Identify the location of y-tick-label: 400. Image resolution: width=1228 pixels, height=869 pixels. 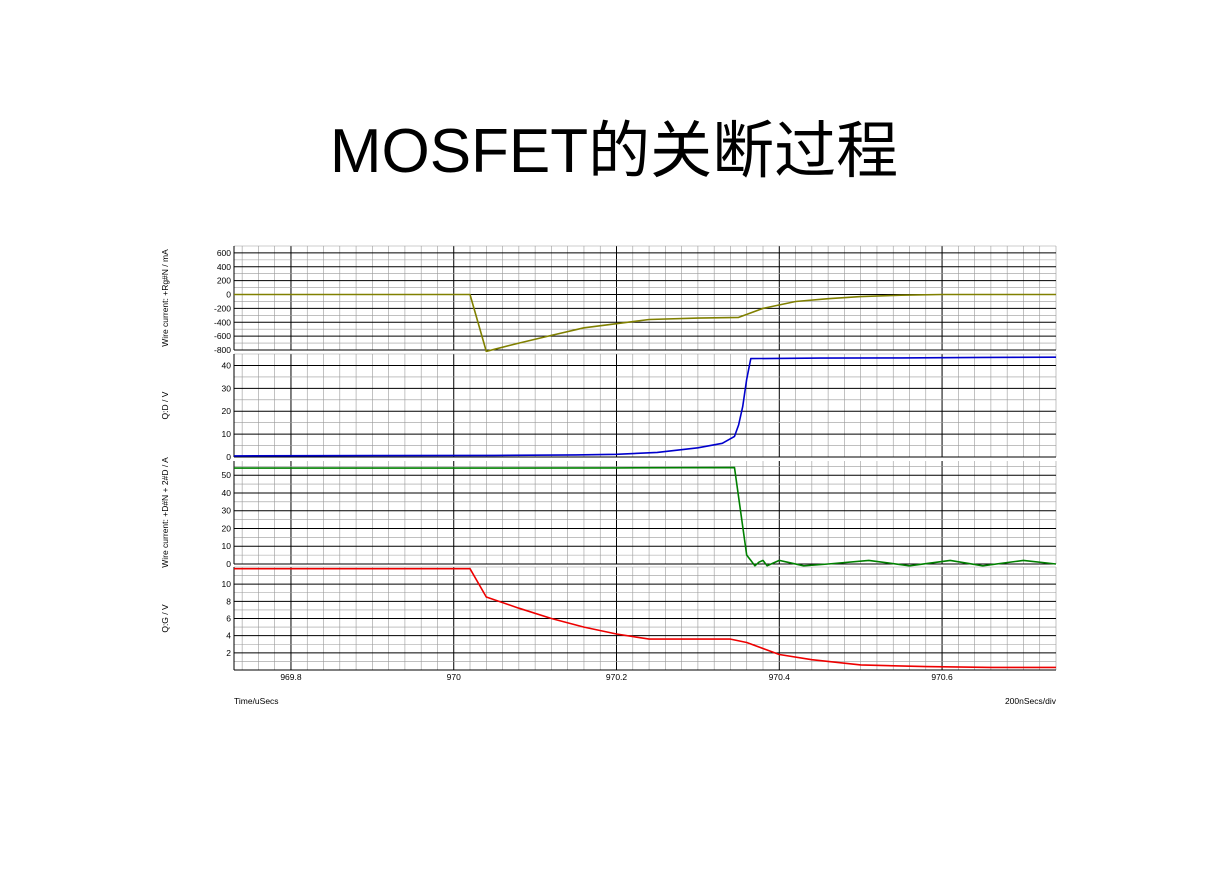
(224, 267).